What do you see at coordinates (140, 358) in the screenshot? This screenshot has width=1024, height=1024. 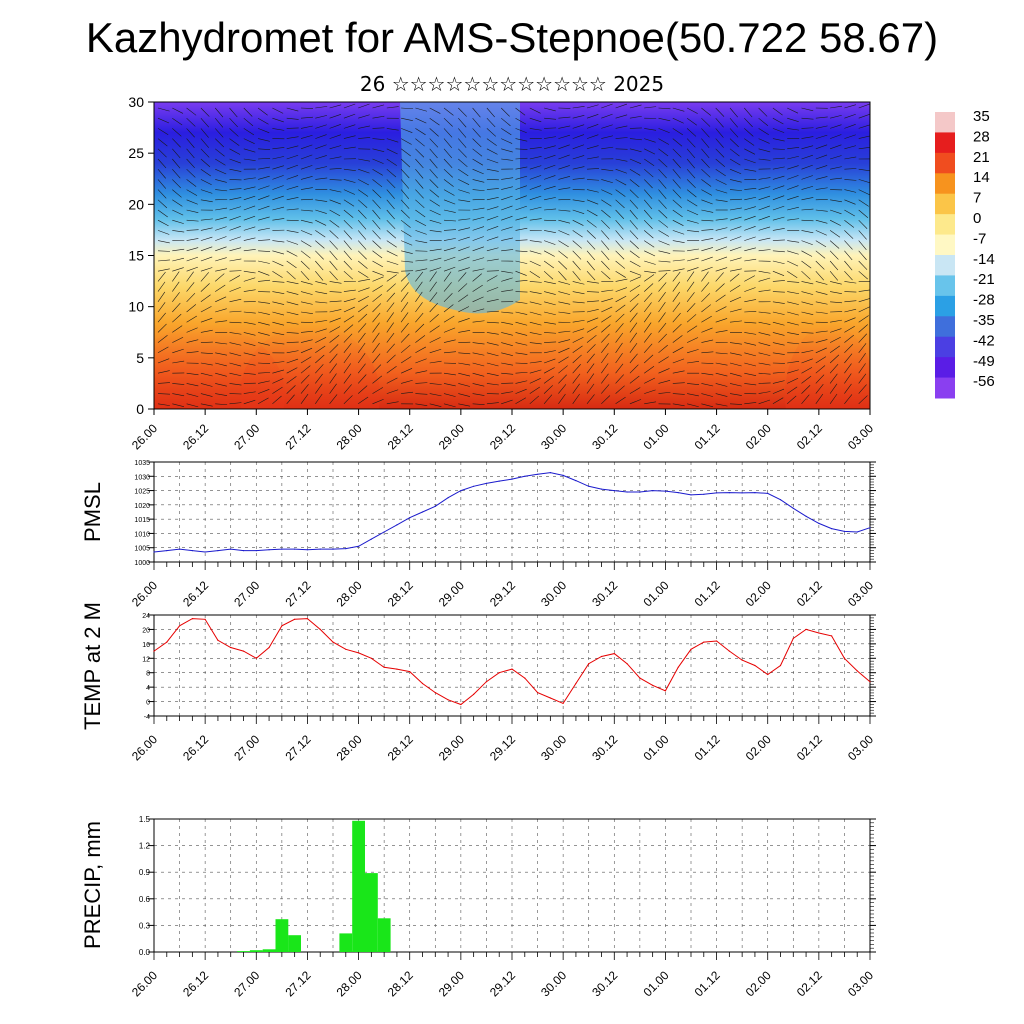 I see `y-tick-label: 5` at bounding box center [140, 358].